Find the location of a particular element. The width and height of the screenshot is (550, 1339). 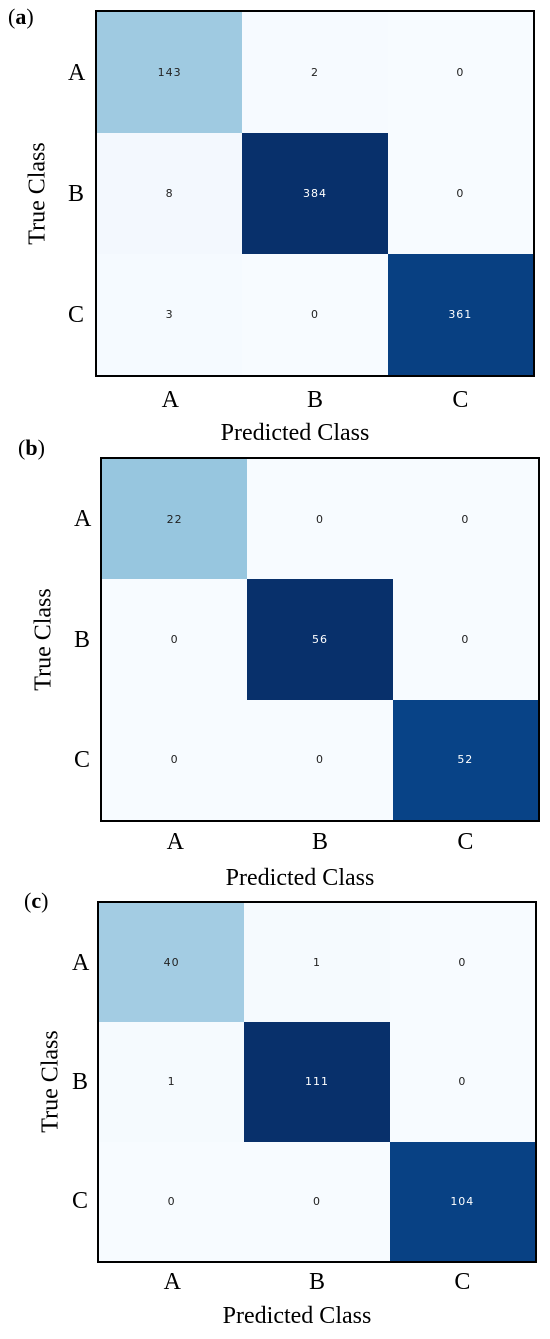

matrix-cell: 3 is located at coordinates (170, 314).